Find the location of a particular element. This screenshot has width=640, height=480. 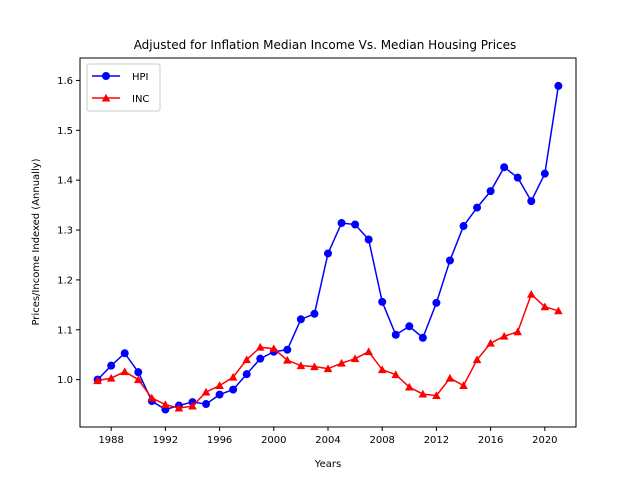

y-tick-label: 1.2 is located at coordinates (65, 280).